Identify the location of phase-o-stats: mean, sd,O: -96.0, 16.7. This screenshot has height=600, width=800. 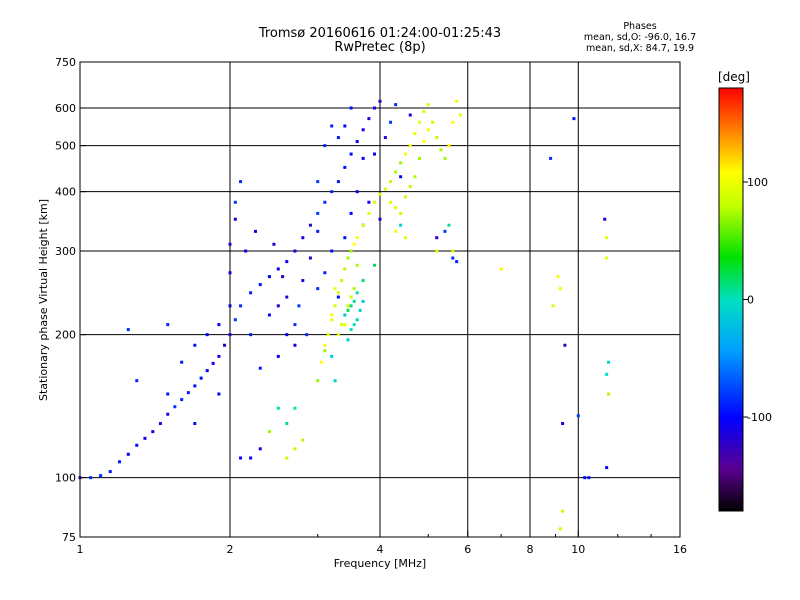
(640, 37).